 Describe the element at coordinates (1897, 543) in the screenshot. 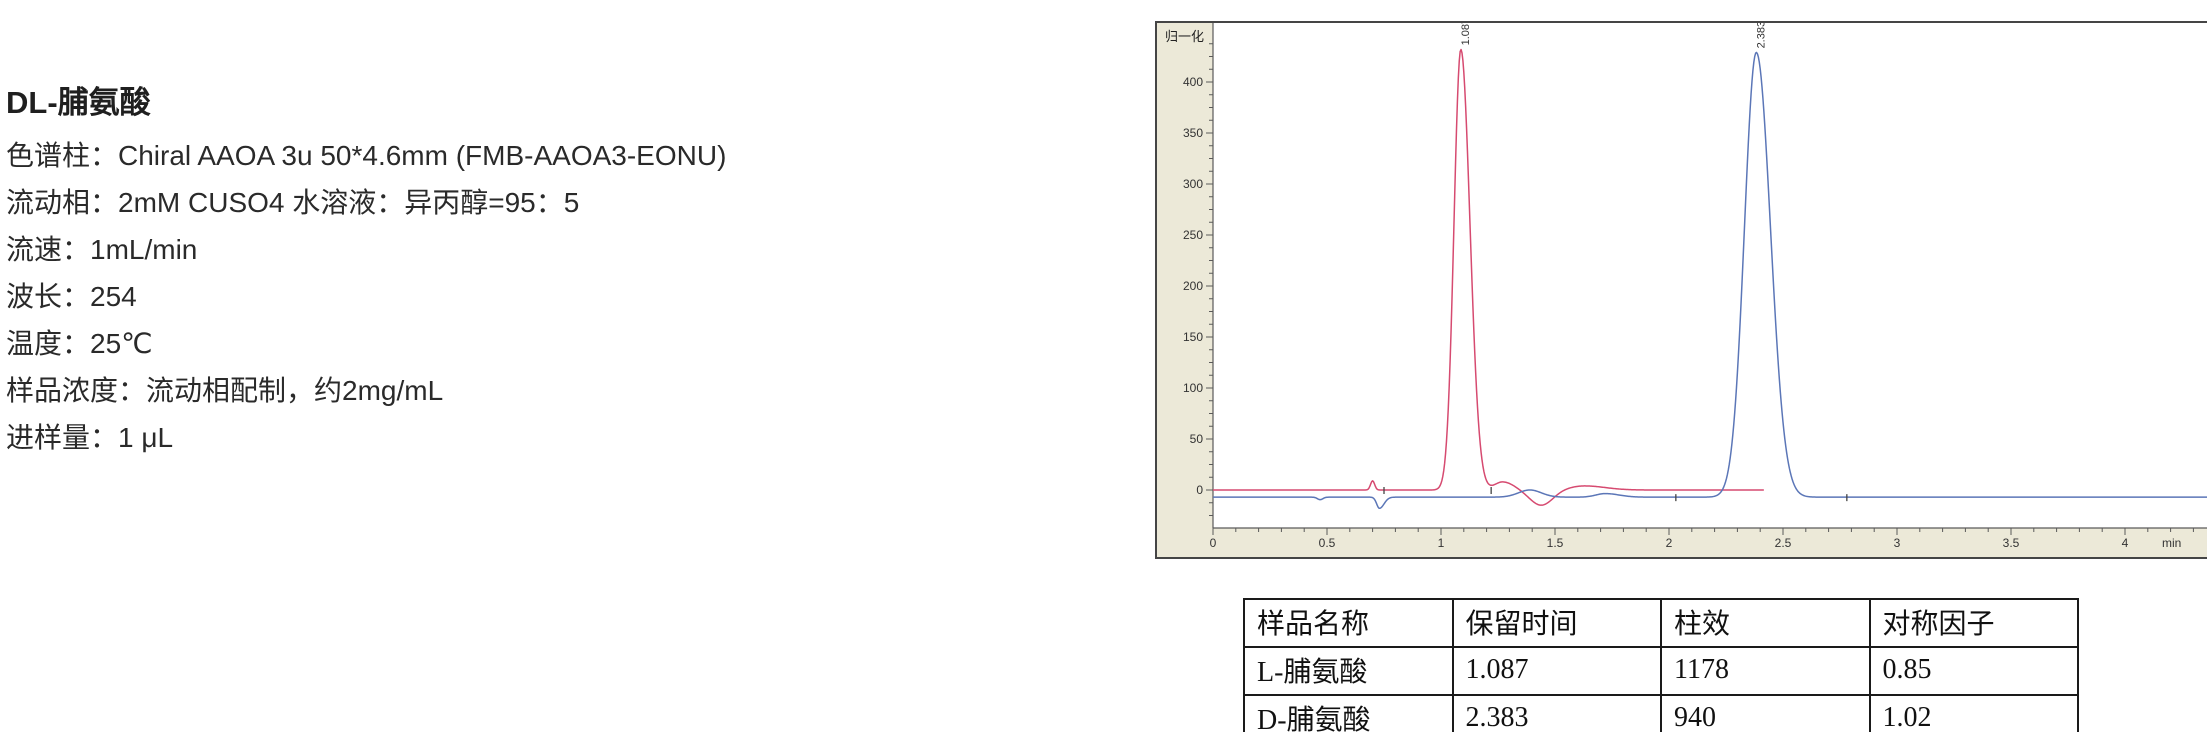

I see `svg-text: 3` at that location.